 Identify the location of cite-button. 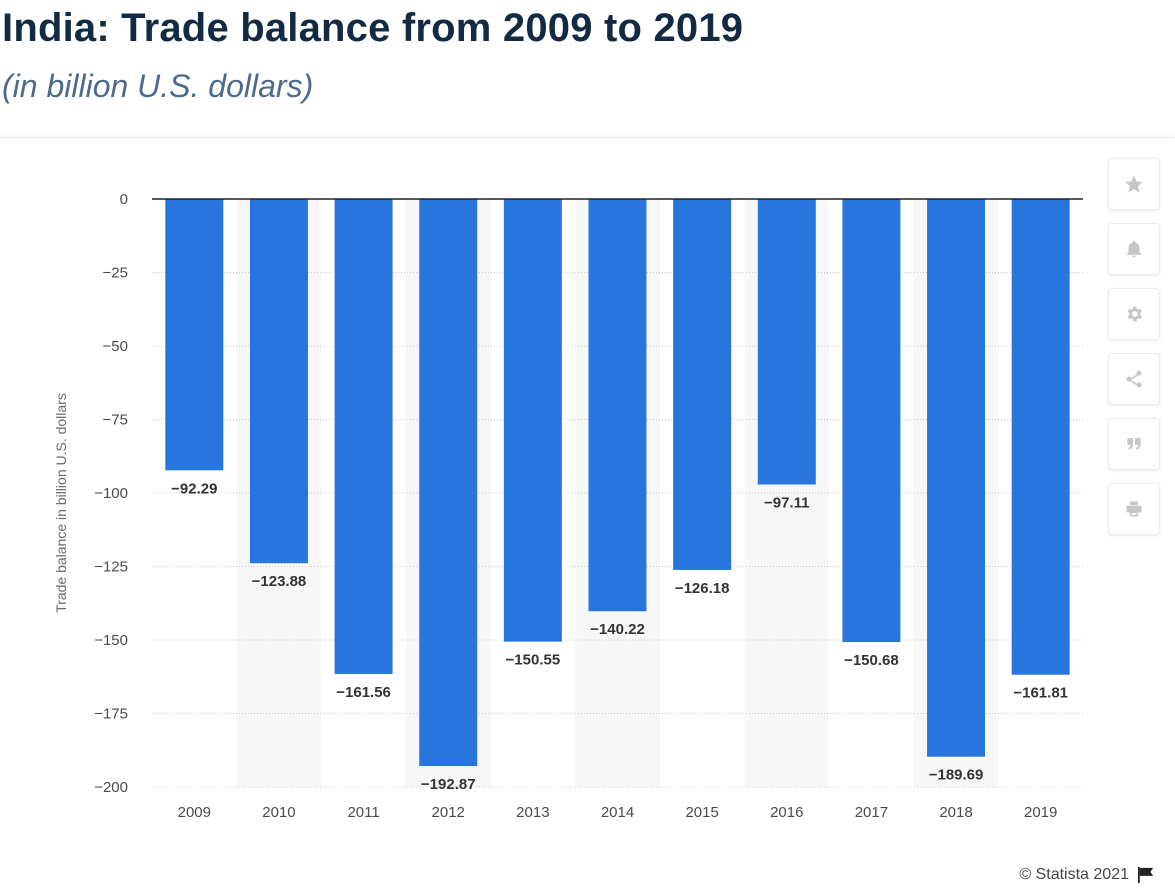
(1134, 444).